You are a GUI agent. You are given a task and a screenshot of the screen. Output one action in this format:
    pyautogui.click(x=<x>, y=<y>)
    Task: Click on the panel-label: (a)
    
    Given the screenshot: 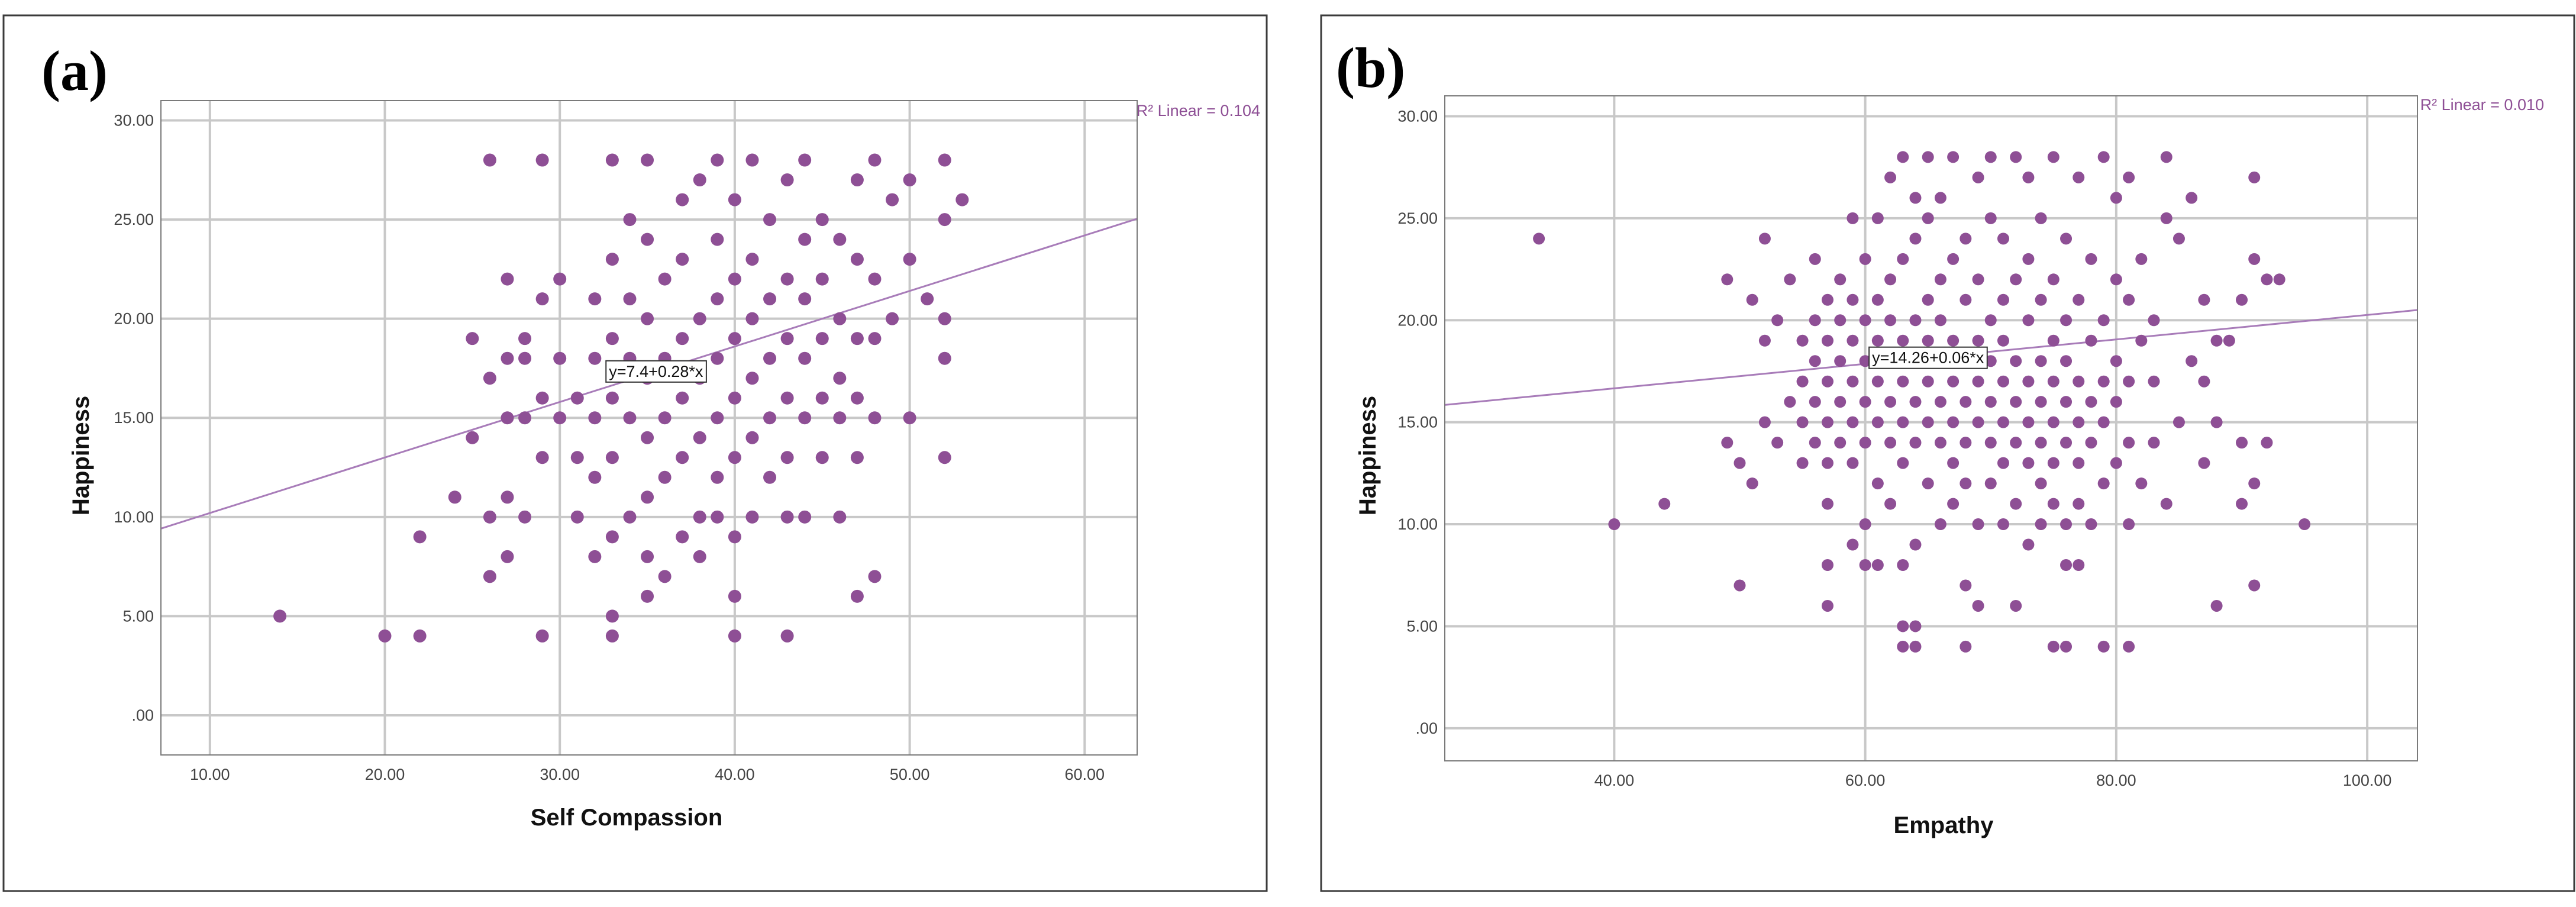 What is the action you would take?
    pyautogui.click(x=74, y=70)
    